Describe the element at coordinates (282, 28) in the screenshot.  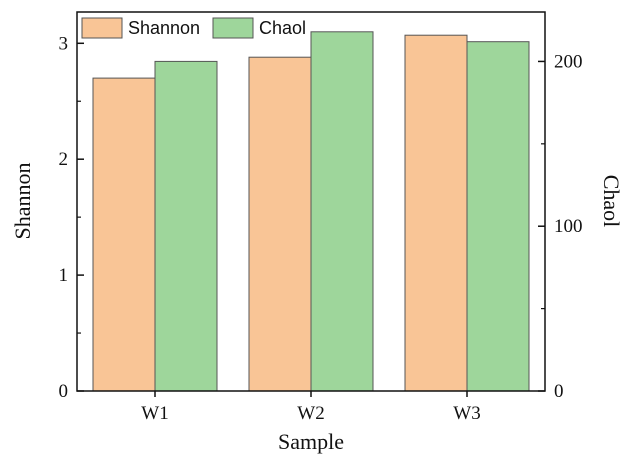
I see `legend-label-chaol: Chaol` at that location.